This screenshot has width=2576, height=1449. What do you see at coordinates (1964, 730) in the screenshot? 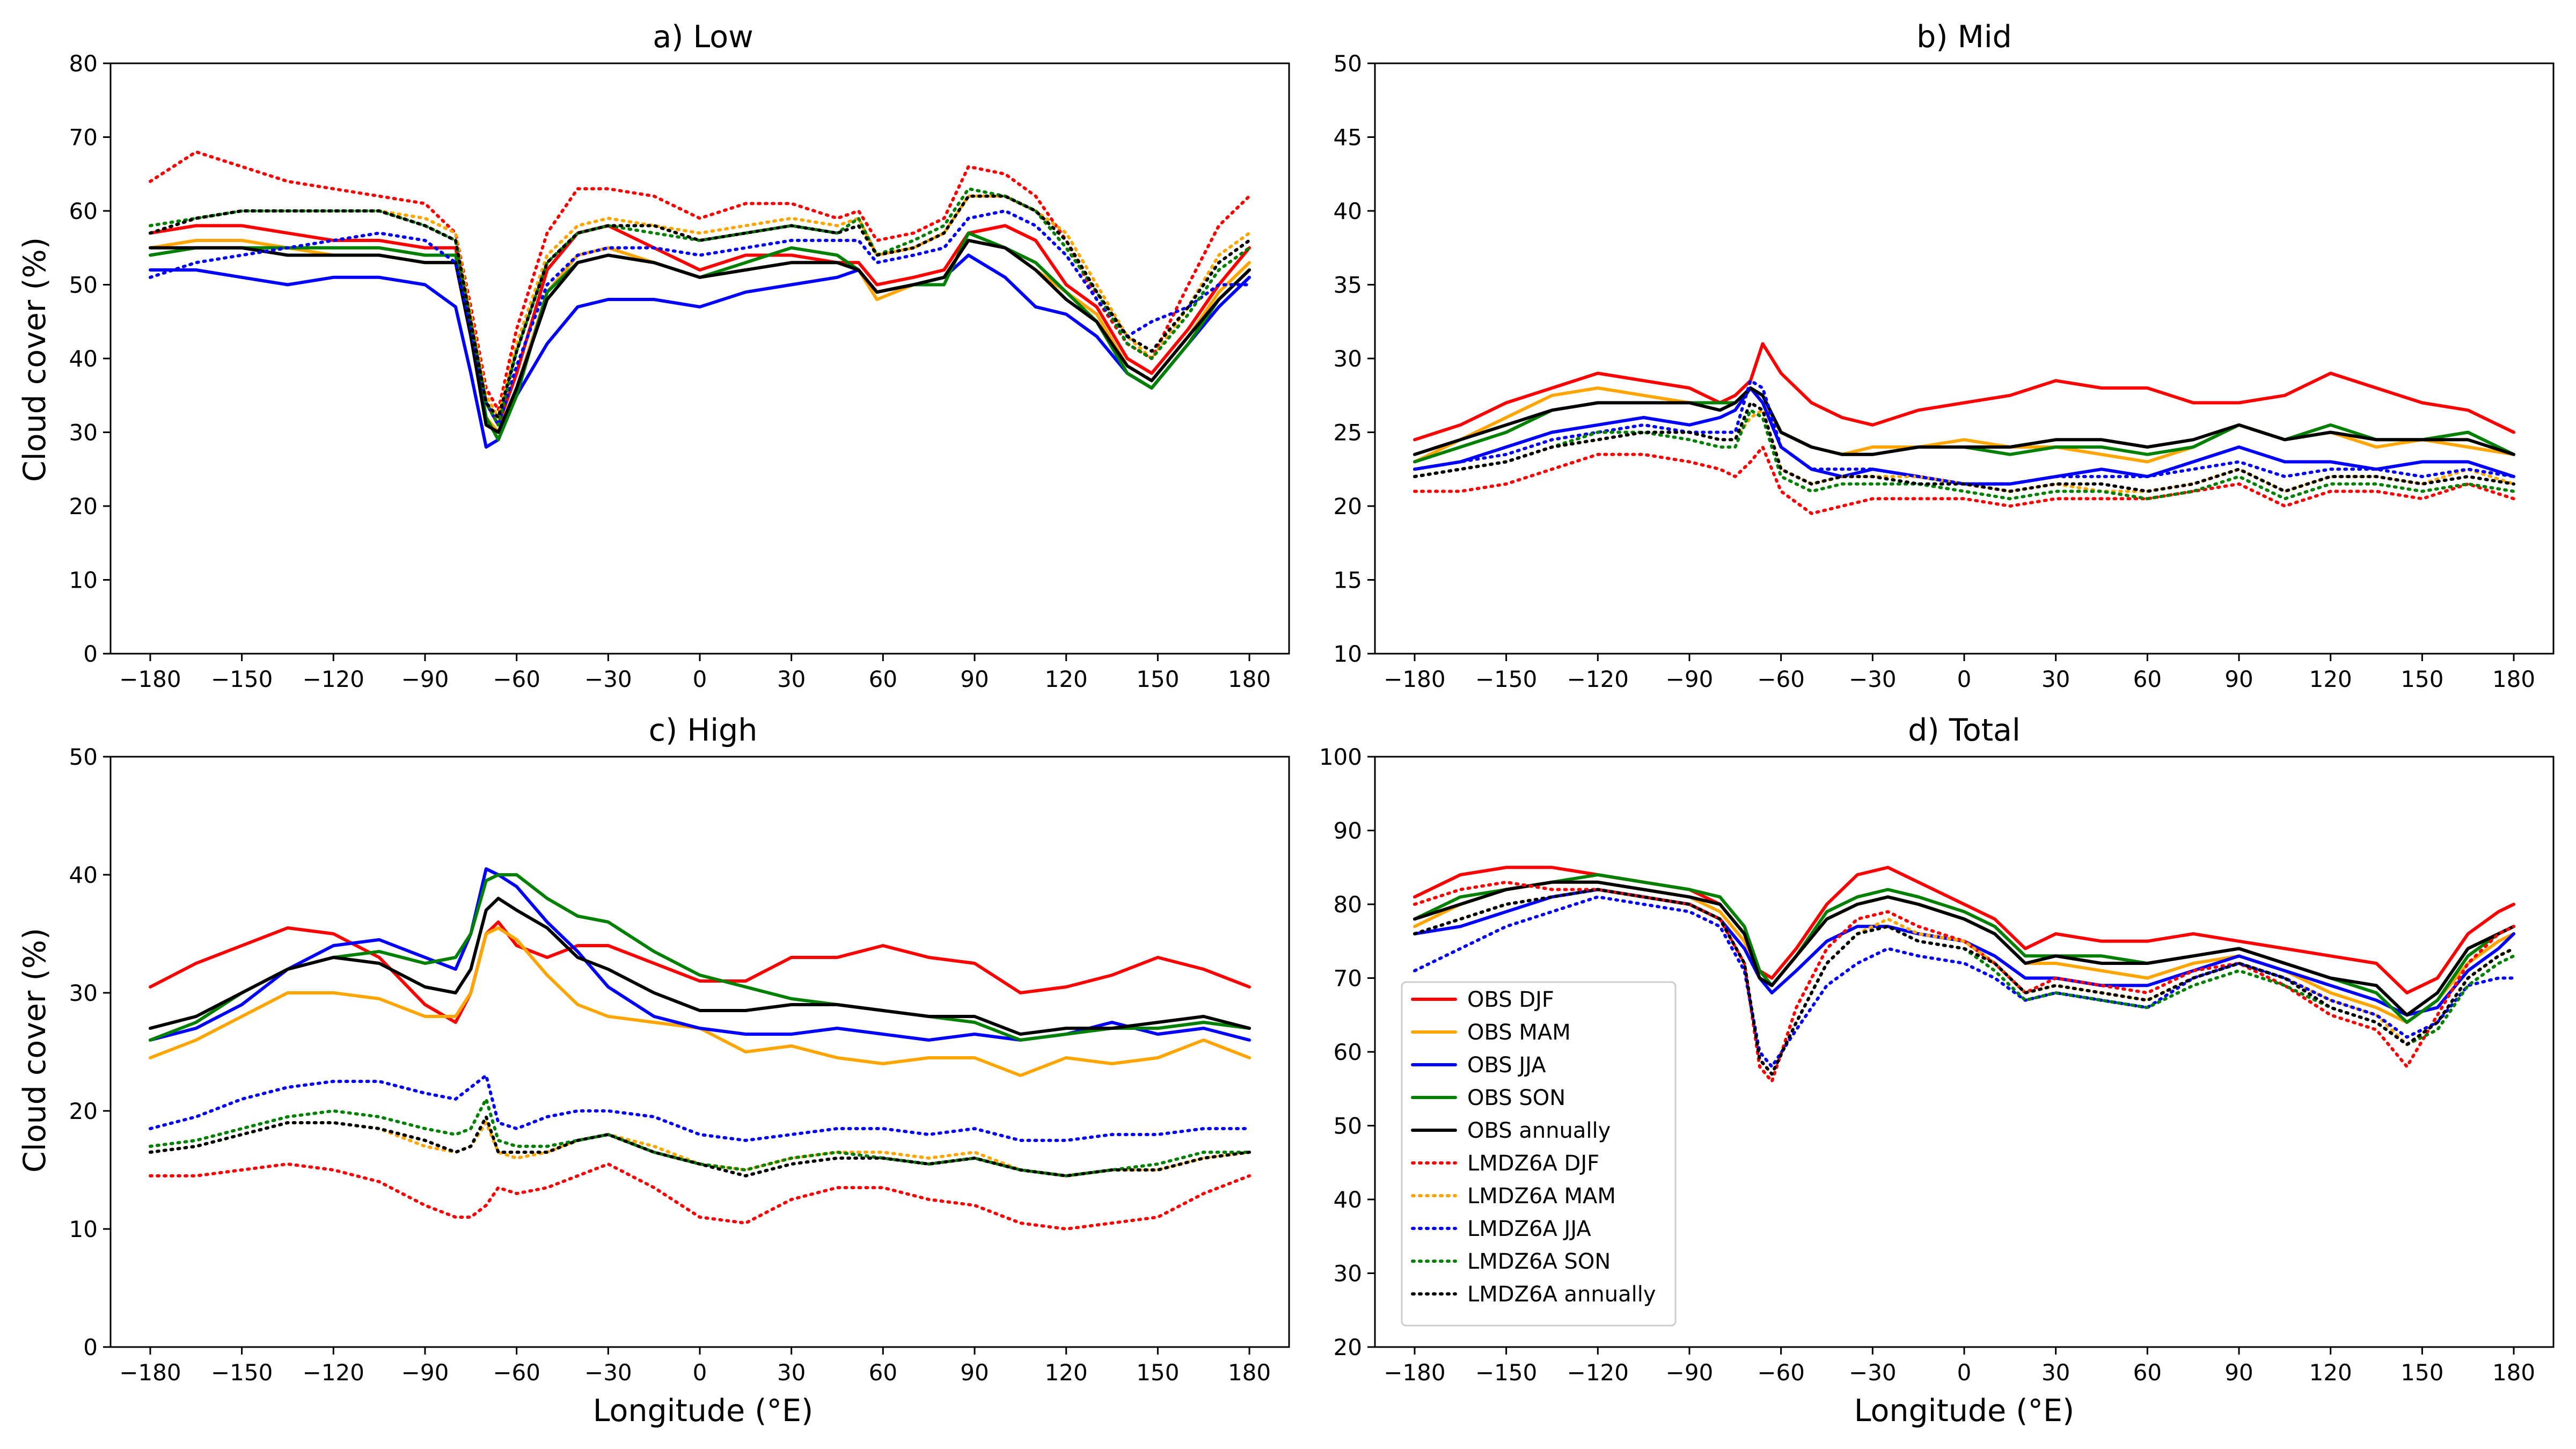
I see `panel-title: d) Total` at bounding box center [1964, 730].